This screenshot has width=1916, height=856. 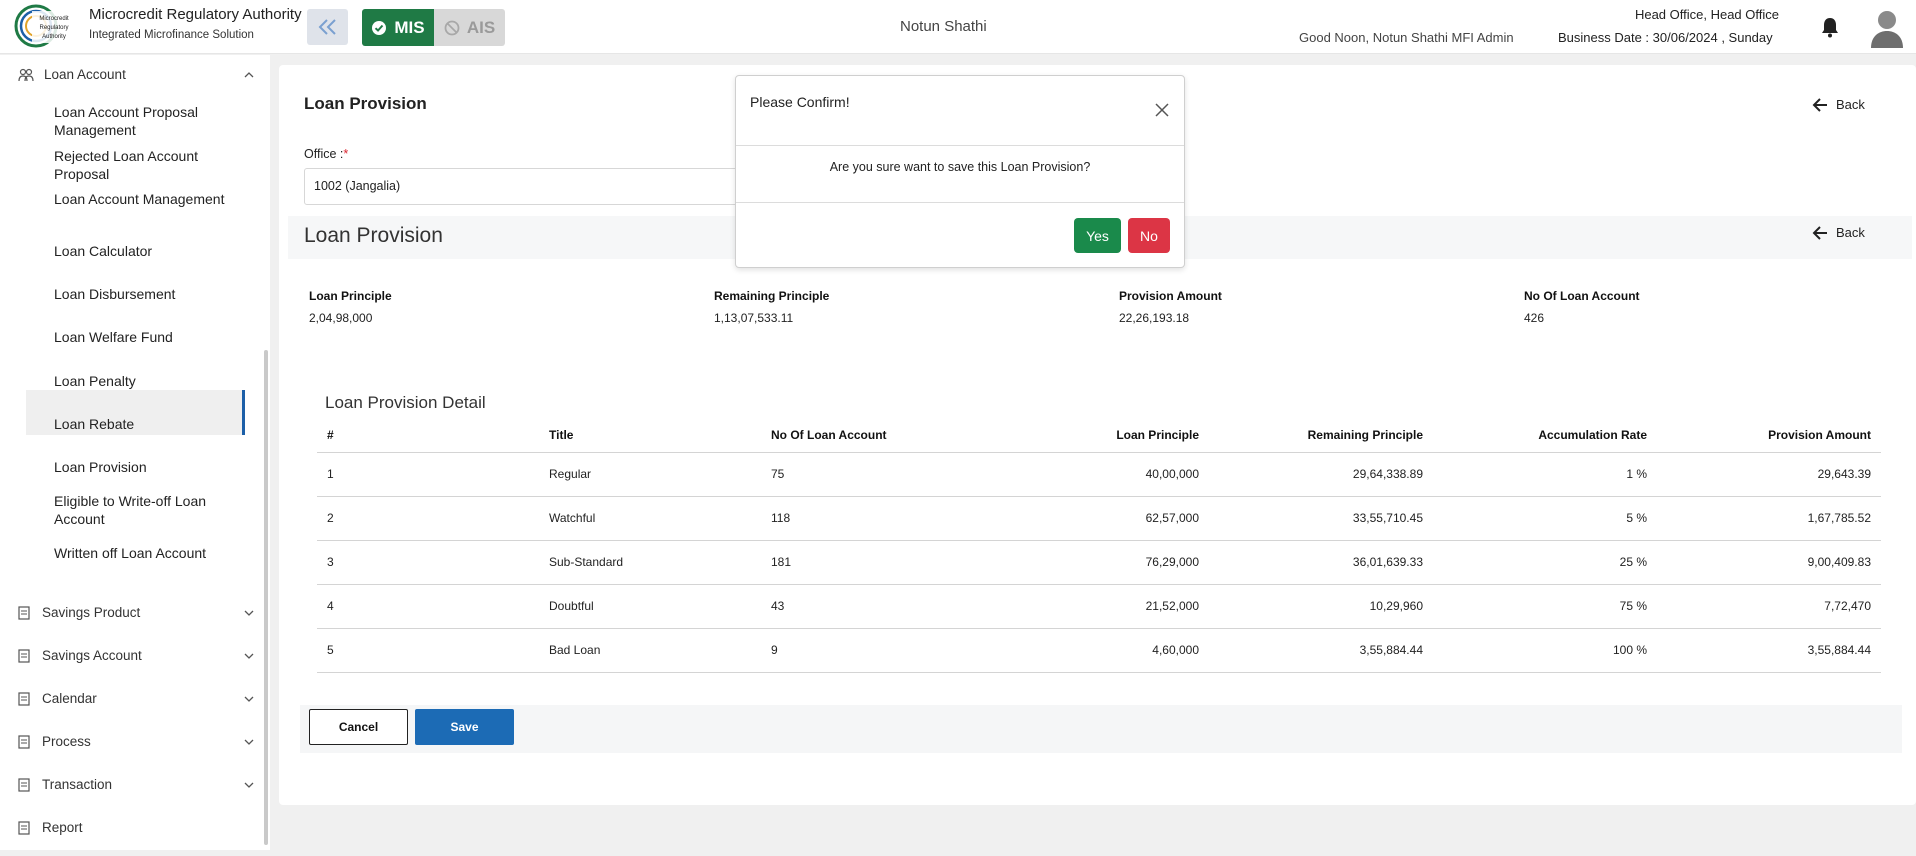 What do you see at coordinates (130, 510) in the screenshot?
I see `sidebar-item-eligible-write-off: Eligible to Write-off Loan Account` at bounding box center [130, 510].